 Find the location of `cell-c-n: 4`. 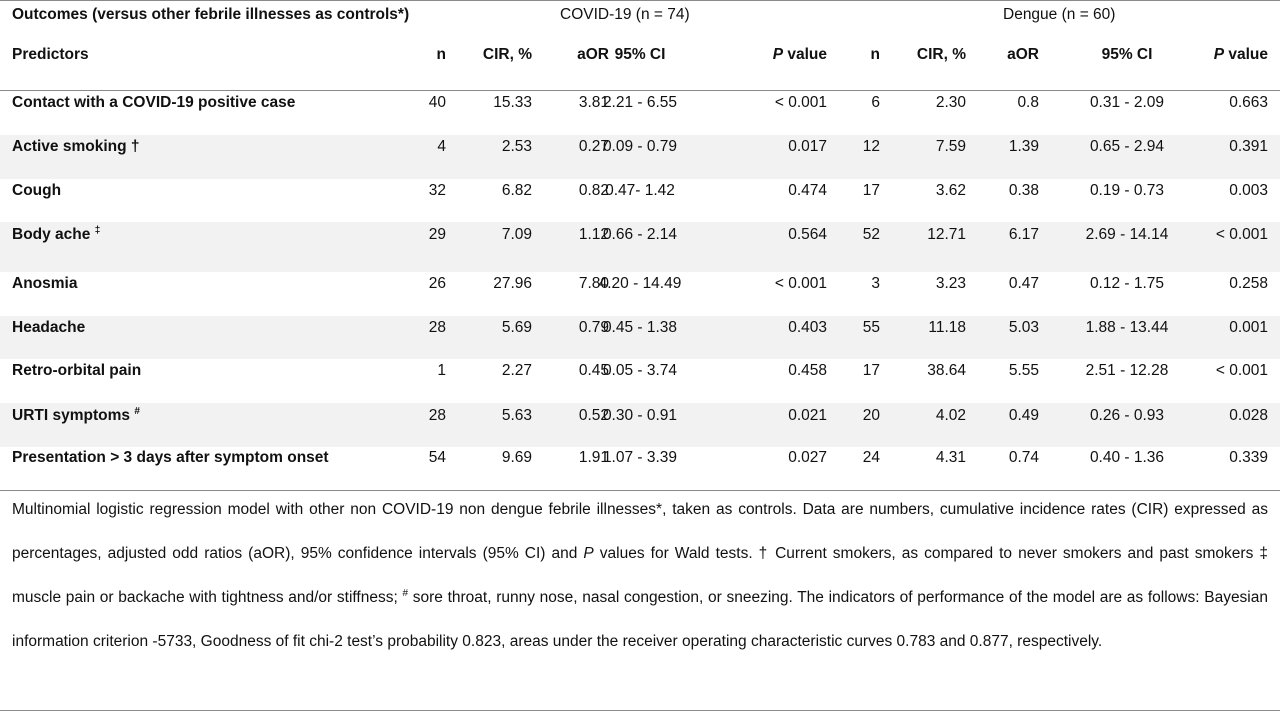

cell-c-n: 4 is located at coordinates (441, 147).